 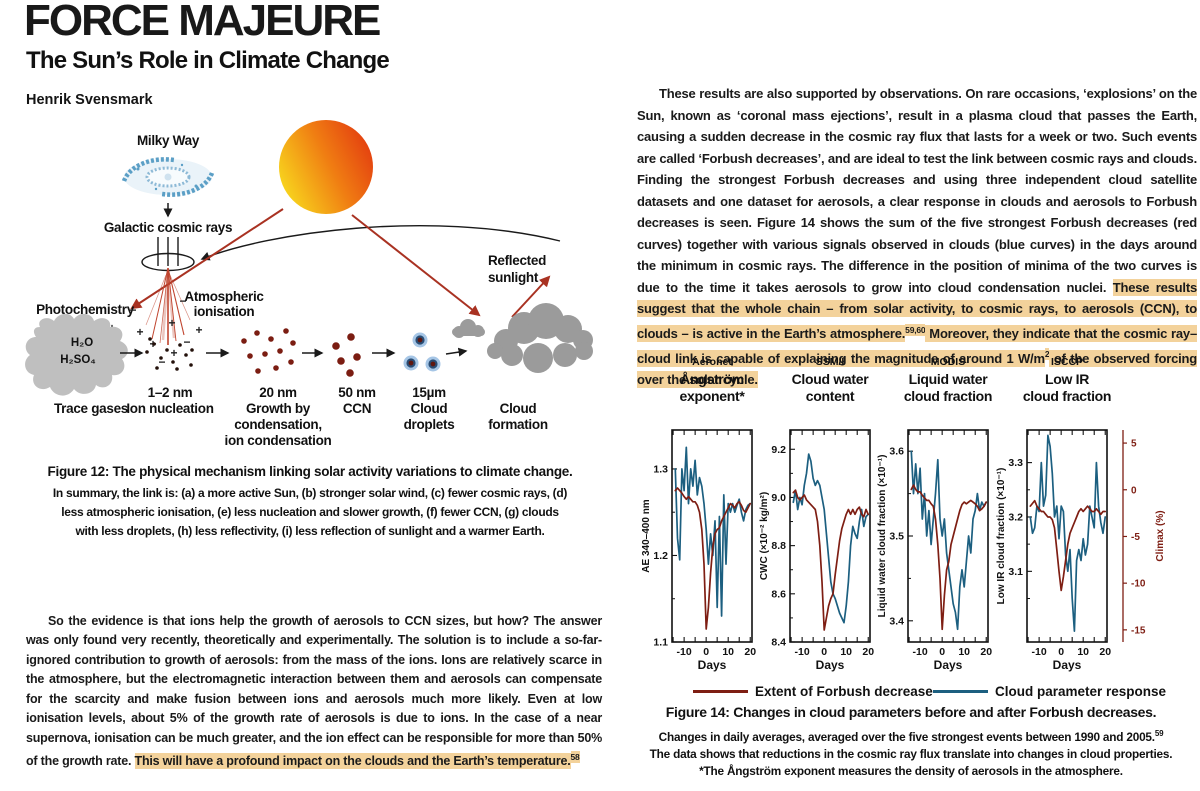 I want to click on stage5-name-label-1: Cloud, so click(x=518, y=408).